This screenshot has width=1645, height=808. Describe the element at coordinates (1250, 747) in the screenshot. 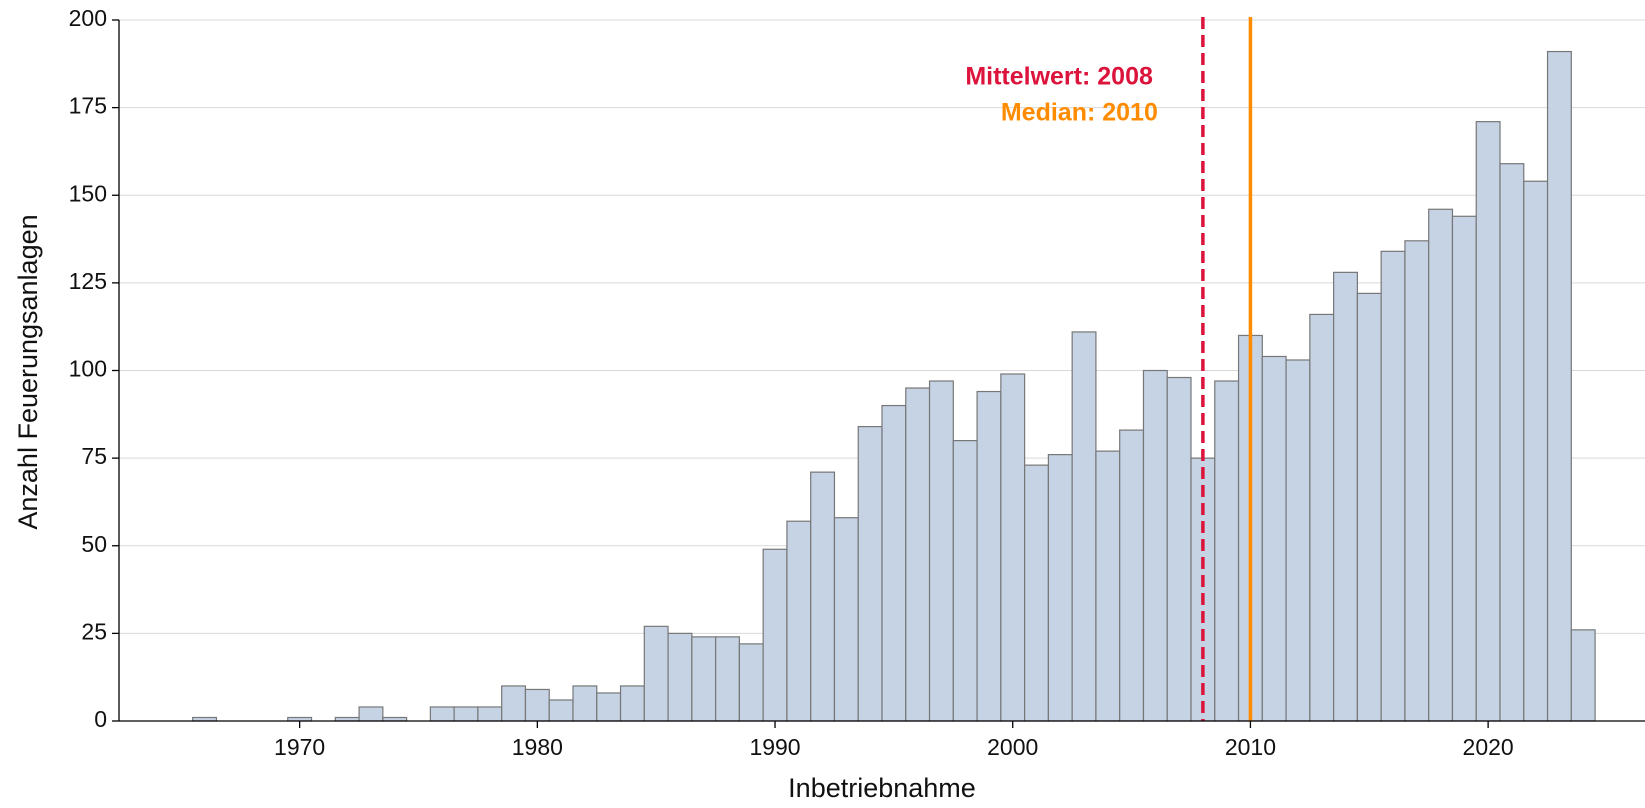

I see `x-tick-label: 2010` at that location.